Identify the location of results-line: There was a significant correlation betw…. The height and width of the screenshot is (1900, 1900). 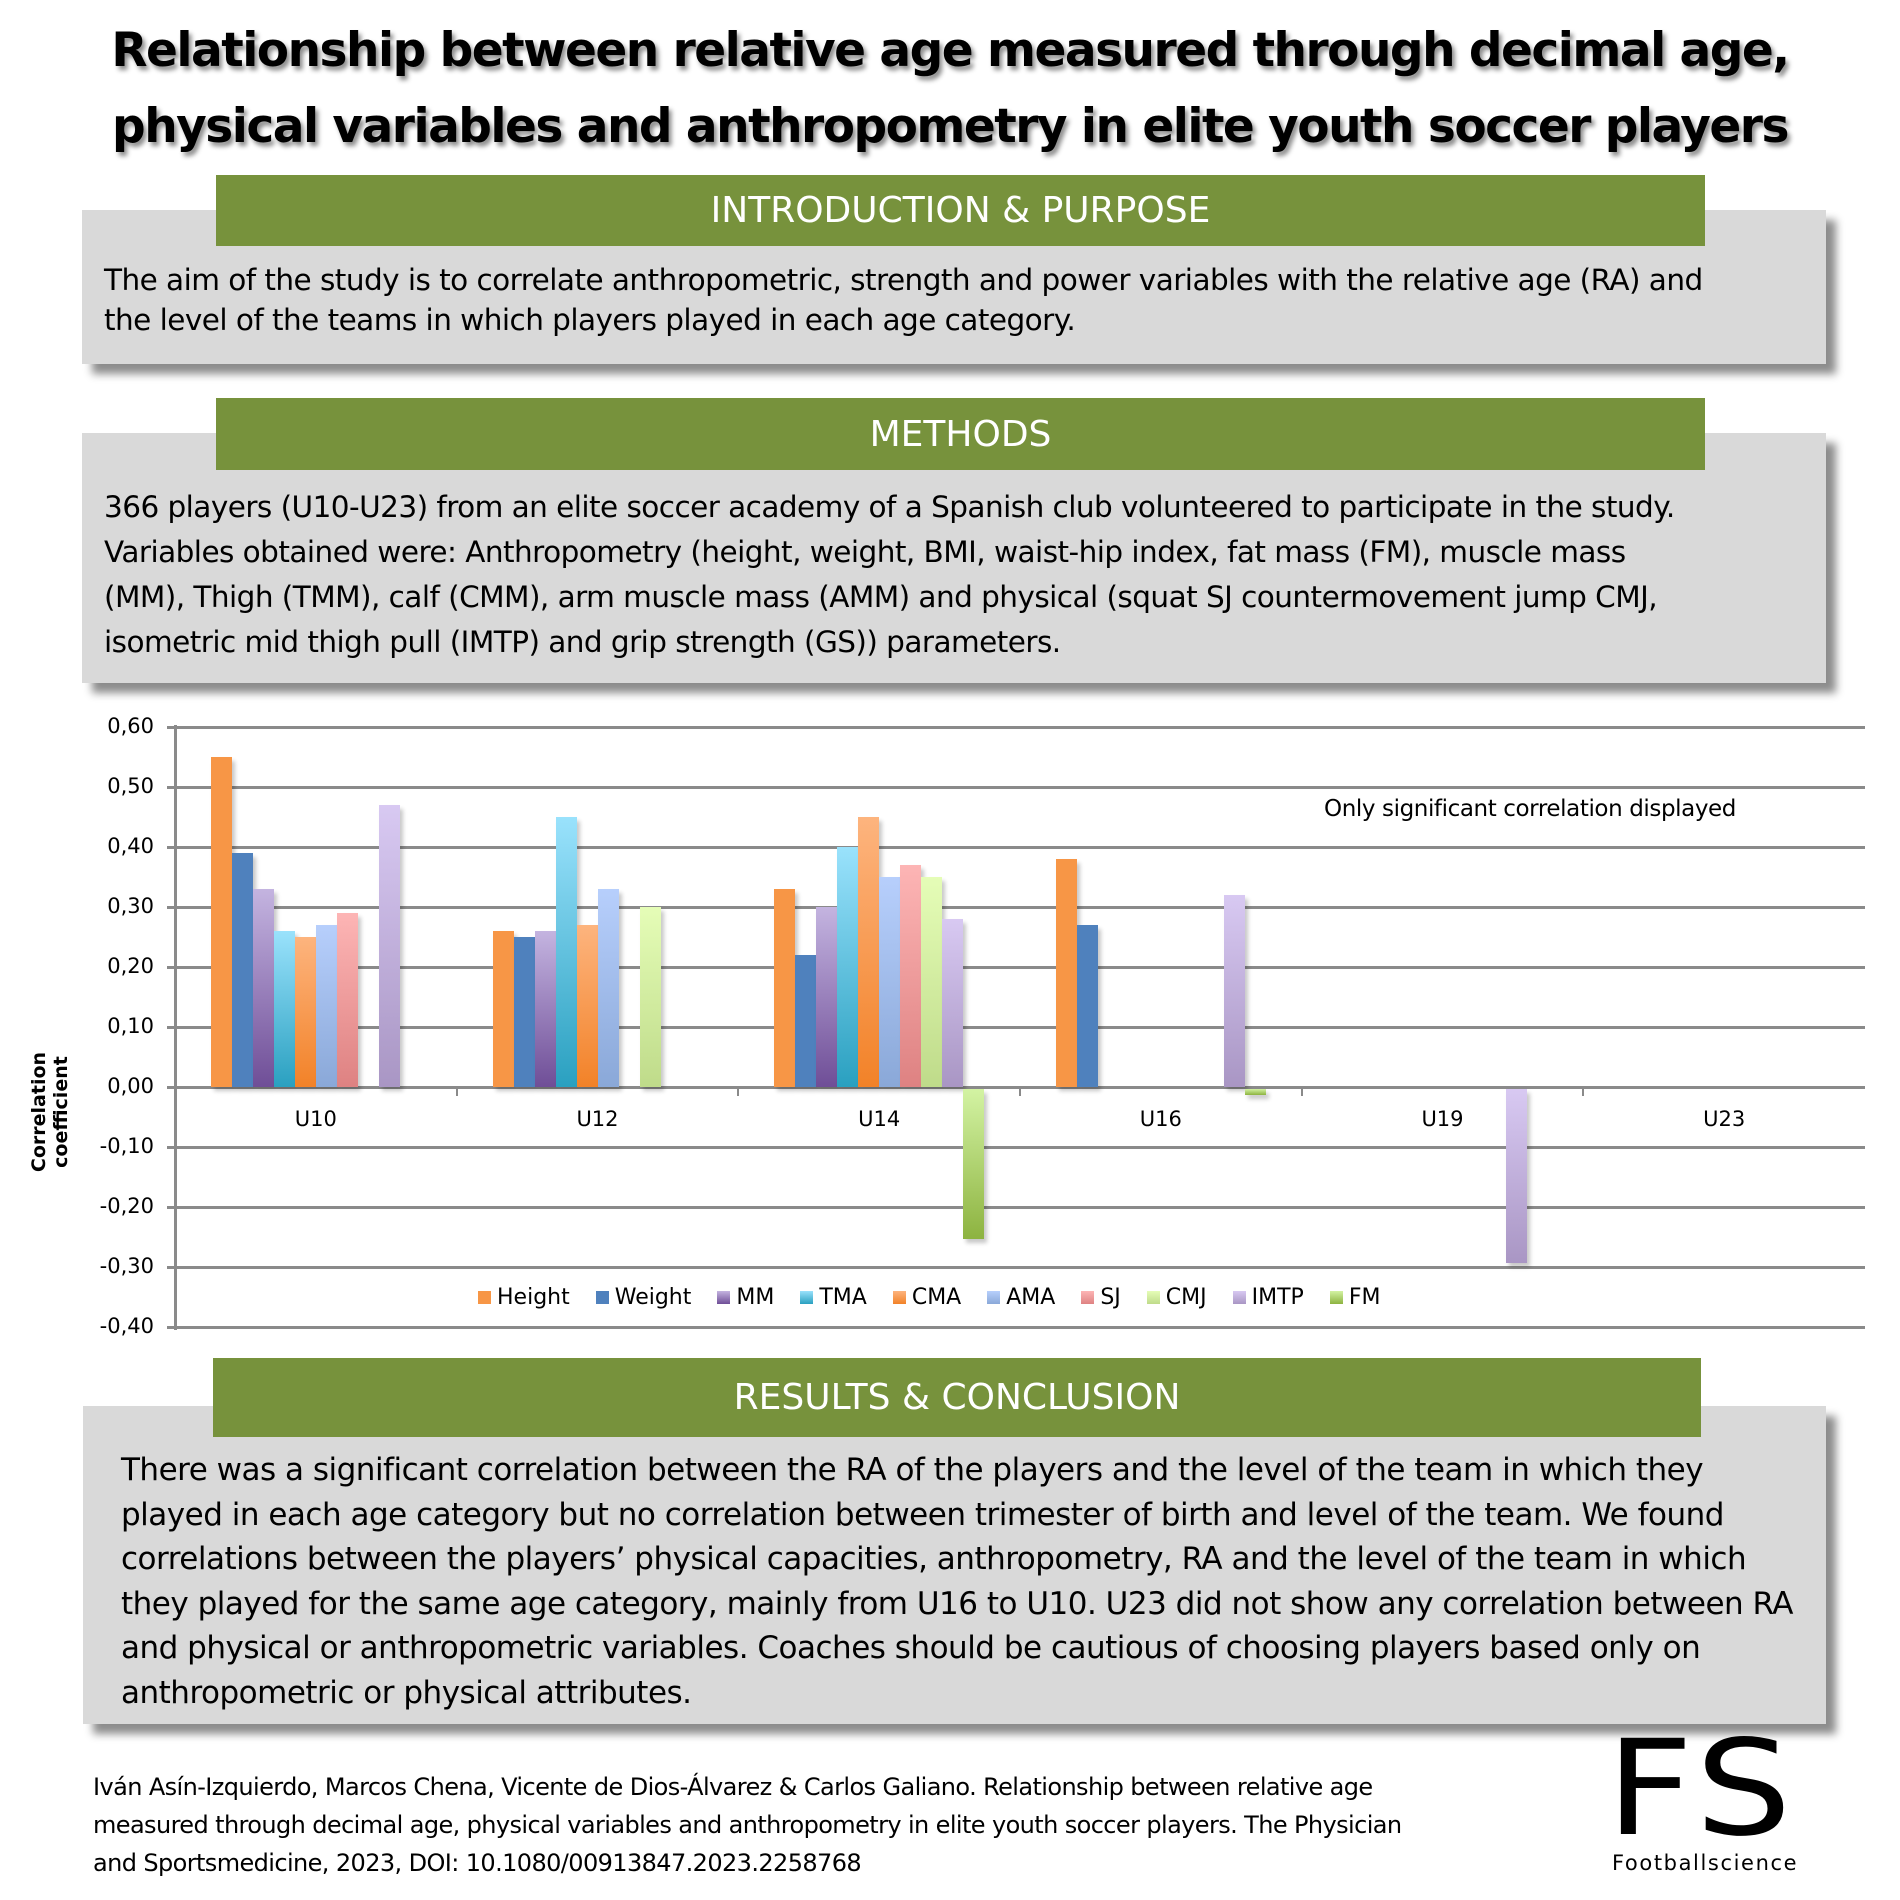
(912, 1470).